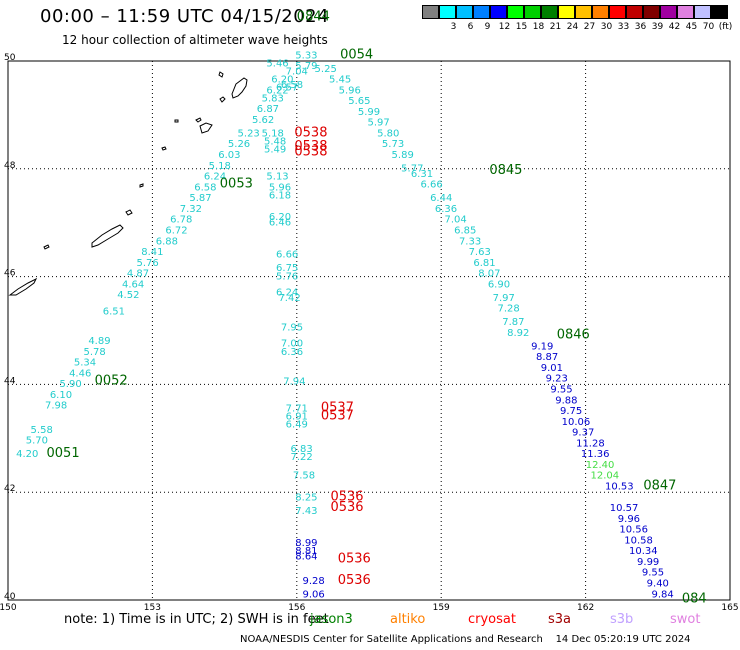 Image resolution: width=740 pixels, height=650 pixels. I want to click on lon-tick-label: 156, so click(296, 608).